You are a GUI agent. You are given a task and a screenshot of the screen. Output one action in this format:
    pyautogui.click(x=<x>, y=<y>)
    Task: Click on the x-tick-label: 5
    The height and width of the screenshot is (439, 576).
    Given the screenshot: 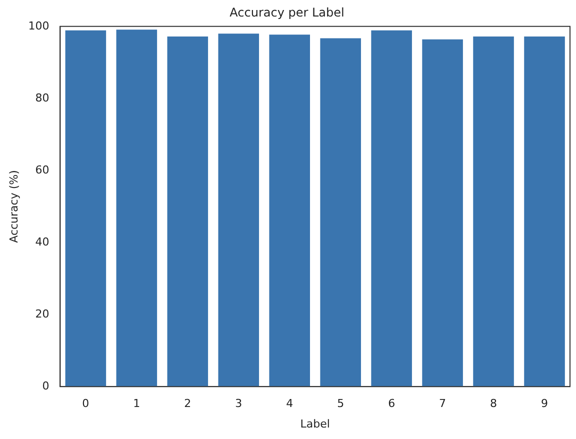 What is the action you would take?
    pyautogui.click(x=340, y=403)
    